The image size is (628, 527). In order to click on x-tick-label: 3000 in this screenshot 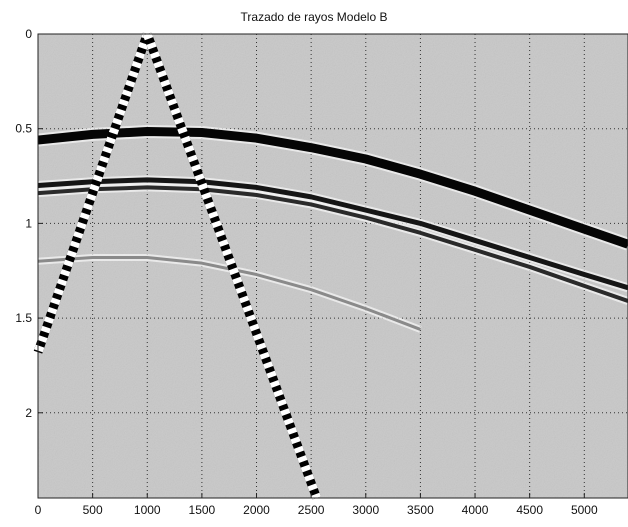, I will do `click(365, 510)`.